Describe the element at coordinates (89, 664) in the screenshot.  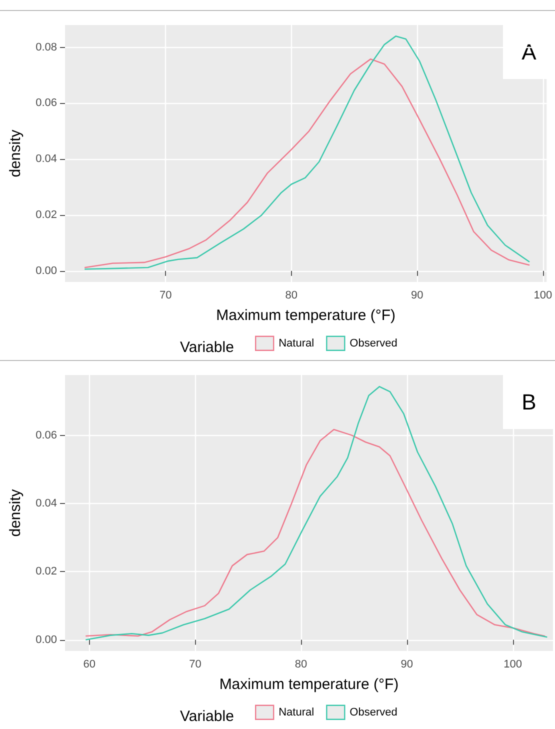
I see `x-tick-label: 60` at that location.